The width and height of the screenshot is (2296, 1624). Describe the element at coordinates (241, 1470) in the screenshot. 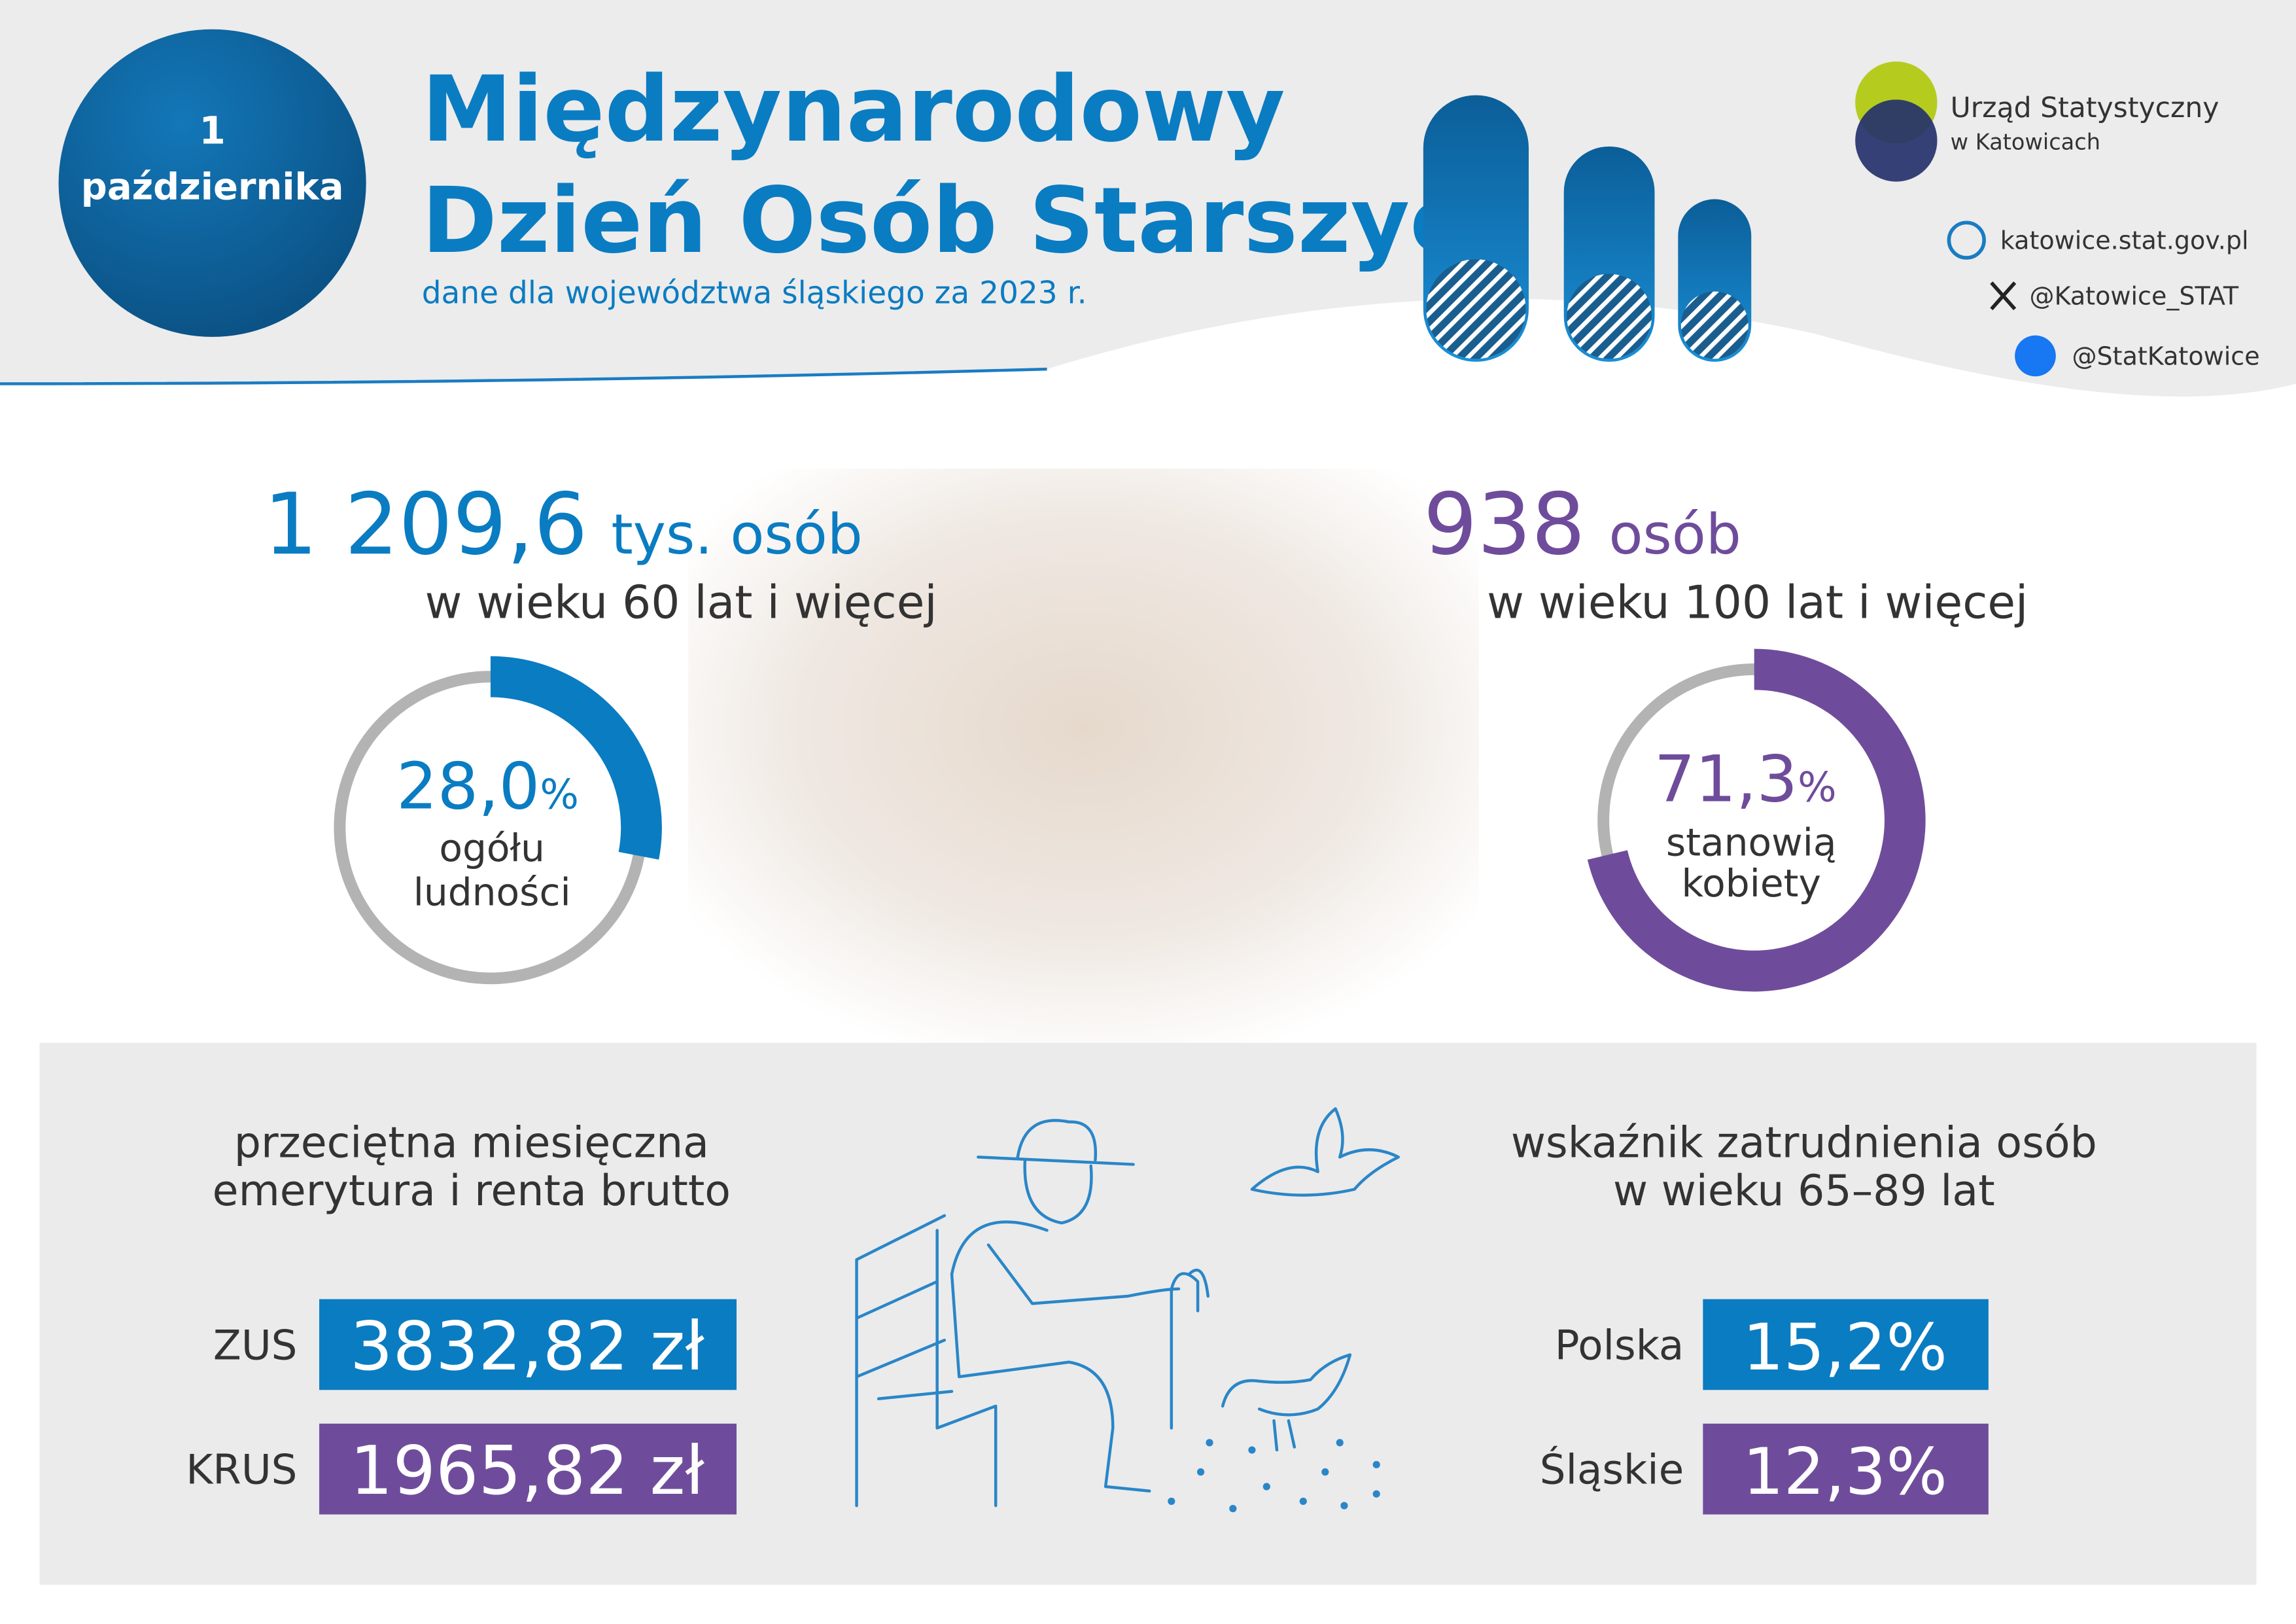

I see `pension-label: KRUS` at that location.